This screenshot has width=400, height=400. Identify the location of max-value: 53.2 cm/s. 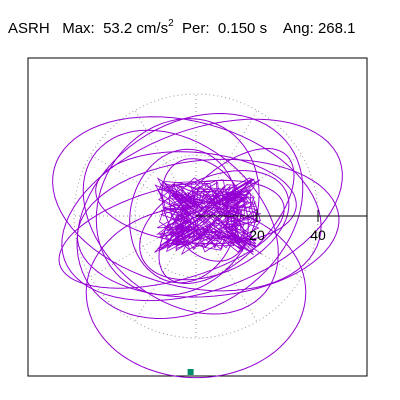
(136, 28).